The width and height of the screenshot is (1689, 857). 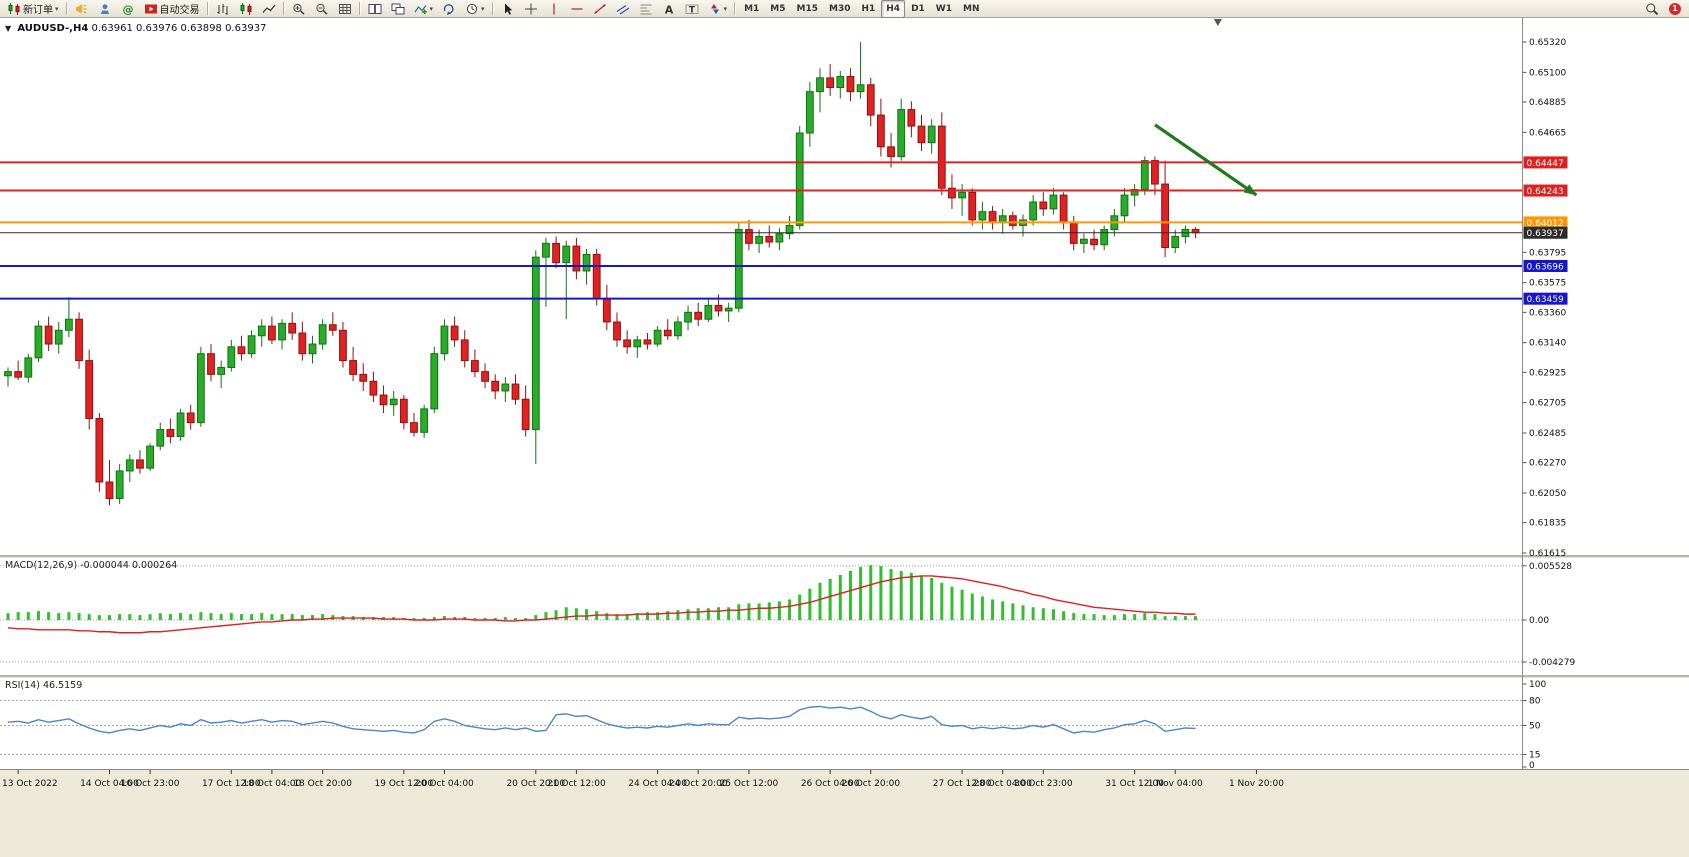 What do you see at coordinates (1535, 727) in the screenshot?
I see `svg-text: 50` at bounding box center [1535, 727].